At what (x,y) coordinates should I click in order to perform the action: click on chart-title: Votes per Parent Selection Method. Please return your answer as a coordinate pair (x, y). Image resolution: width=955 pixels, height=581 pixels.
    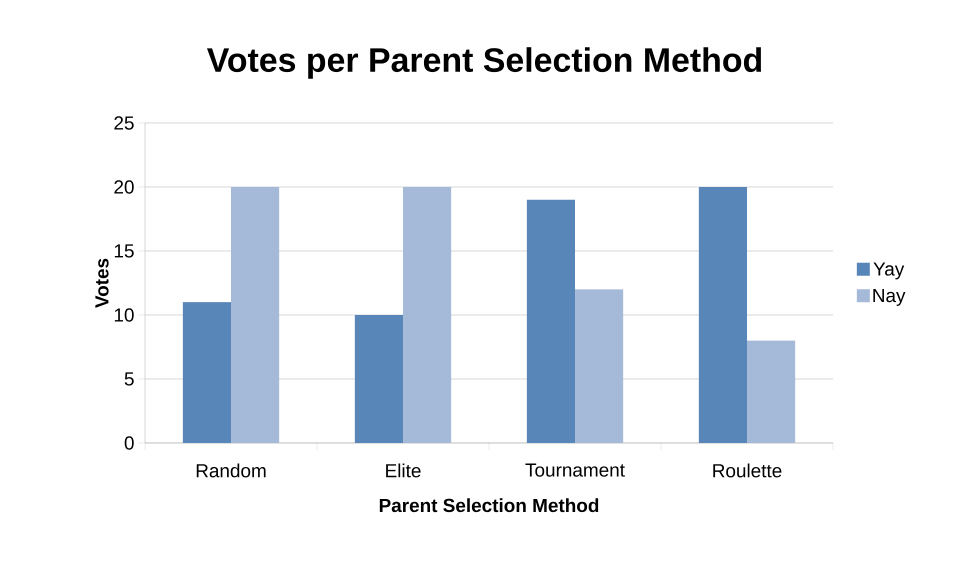
    Looking at the image, I should click on (484, 63).